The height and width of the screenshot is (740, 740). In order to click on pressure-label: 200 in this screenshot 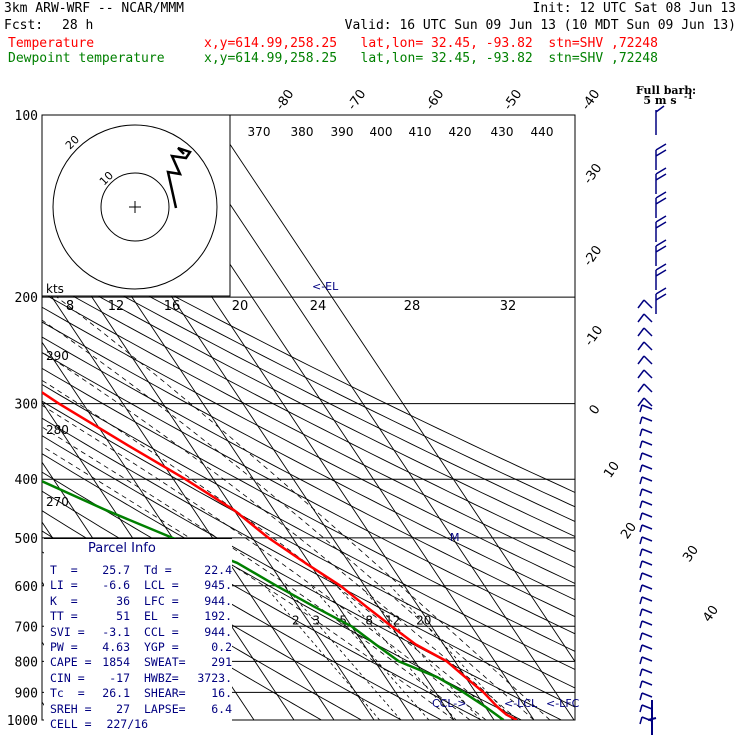, I will do `click(26, 298)`.